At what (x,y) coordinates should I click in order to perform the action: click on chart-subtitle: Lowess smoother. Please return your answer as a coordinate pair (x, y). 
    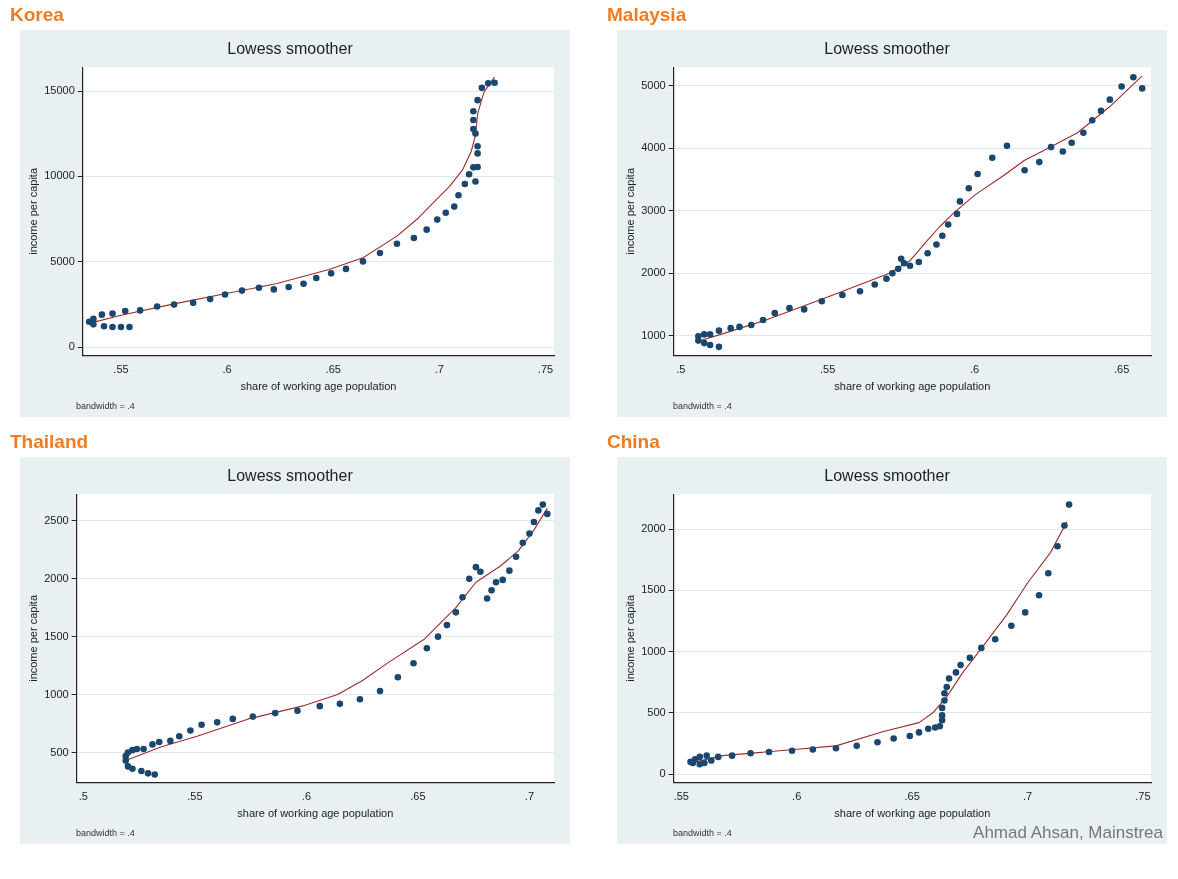
    Looking at the image, I should click on (290, 49).